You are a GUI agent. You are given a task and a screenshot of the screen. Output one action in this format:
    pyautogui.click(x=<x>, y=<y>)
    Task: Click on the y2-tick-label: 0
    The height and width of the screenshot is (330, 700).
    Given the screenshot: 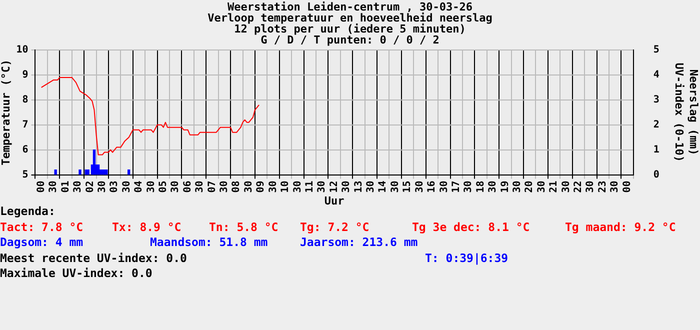 What is the action you would take?
    pyautogui.click(x=656, y=174)
    